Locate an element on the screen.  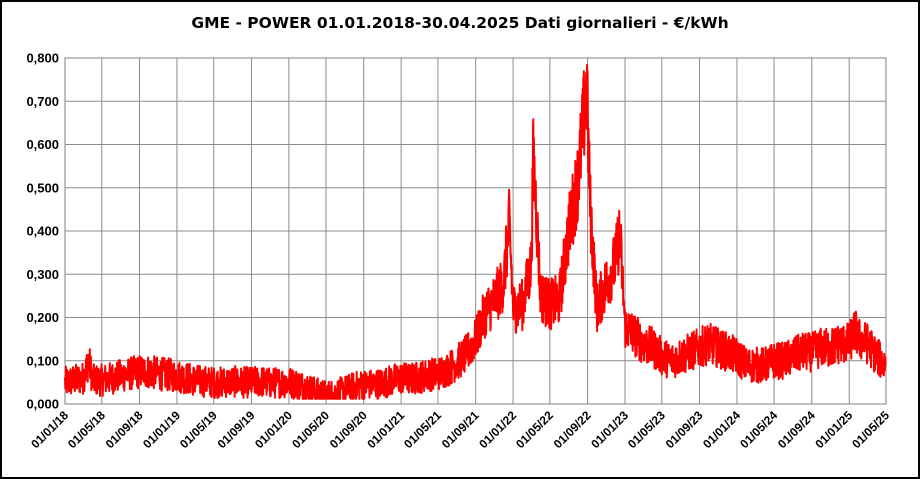
x-tick-label: 01/05/19 is located at coordinates (198, 429).